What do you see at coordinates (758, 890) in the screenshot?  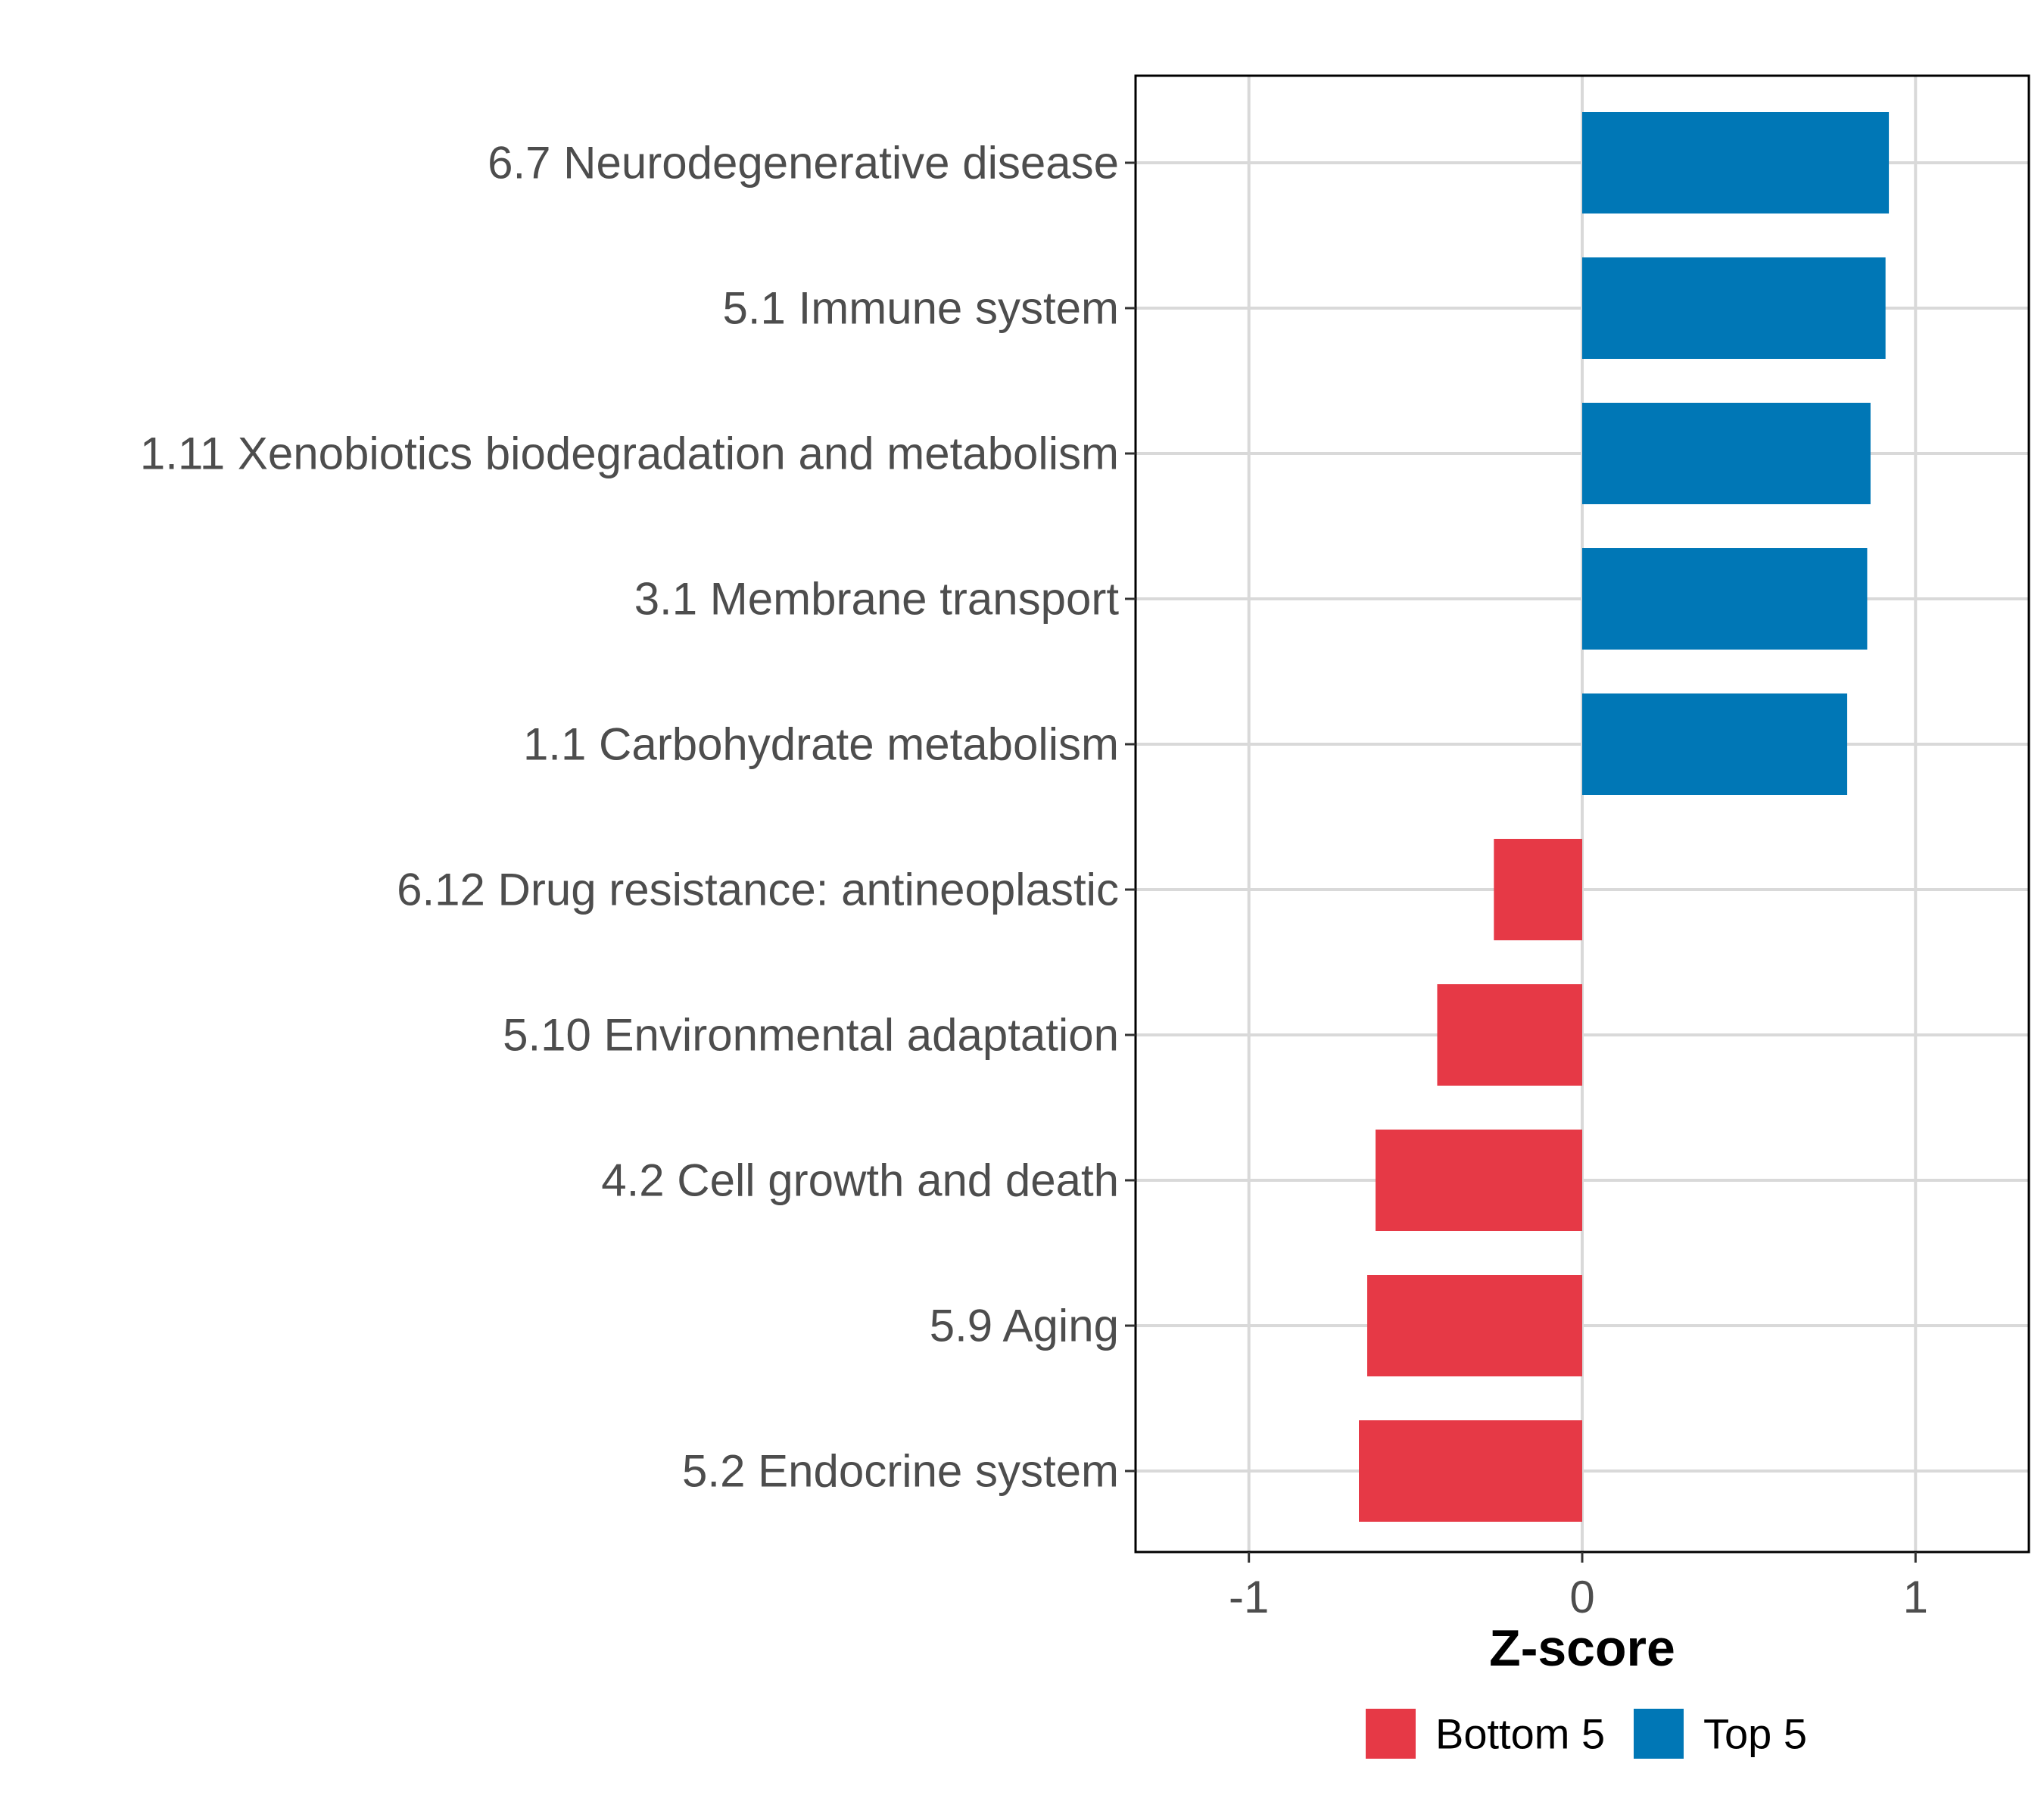 I see `y-tick-label: 6.12 Drug resistance: antineoplastic` at bounding box center [758, 890].